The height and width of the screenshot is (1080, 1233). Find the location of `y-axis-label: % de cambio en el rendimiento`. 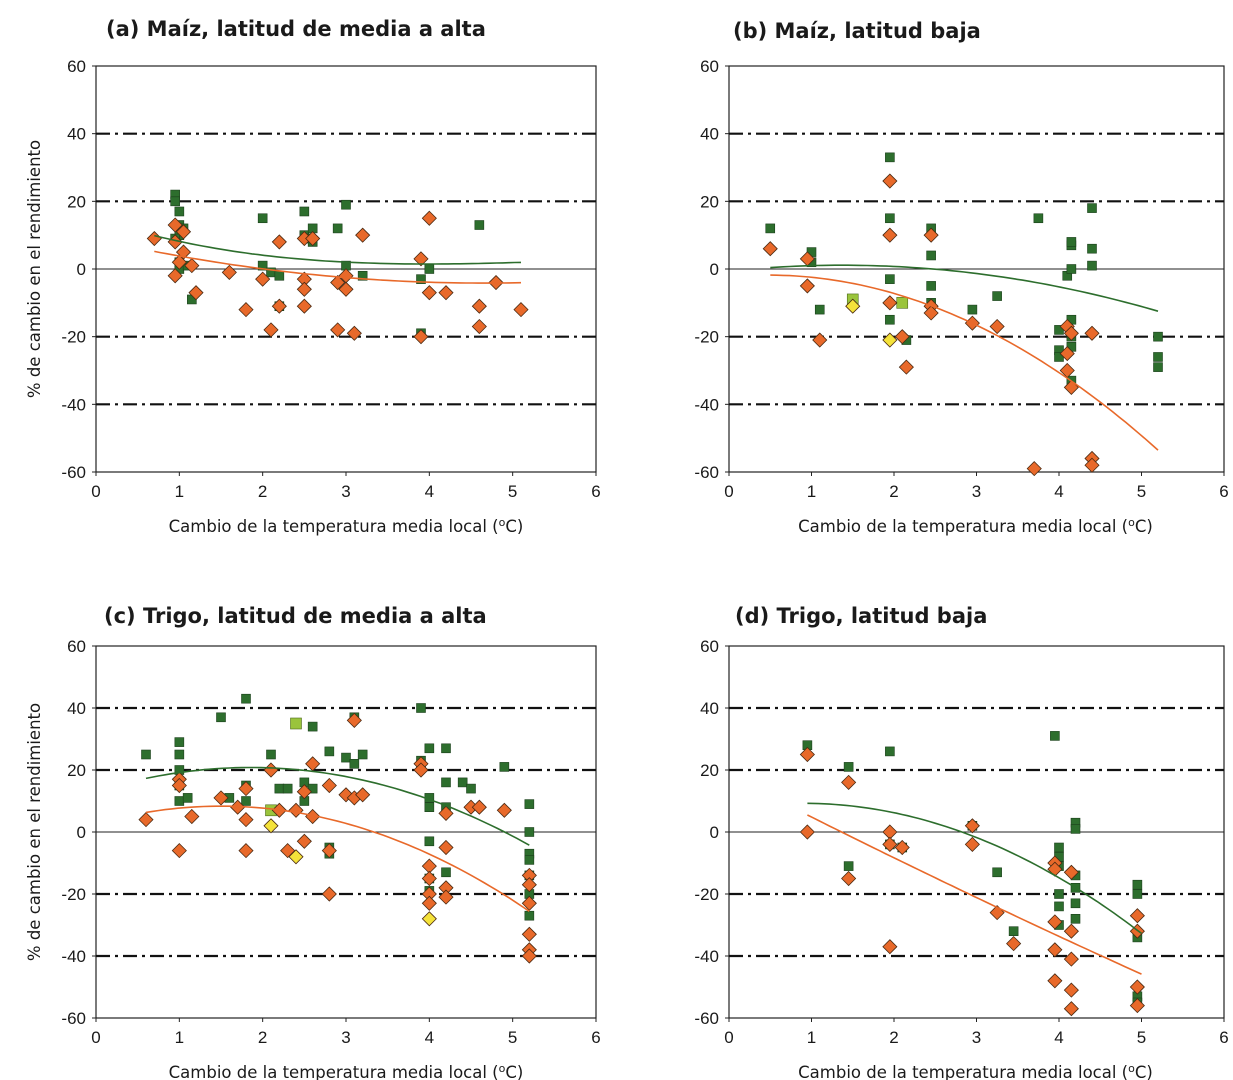

y-axis-label: % de cambio en el rendimiento is located at coordinates (34, 832).